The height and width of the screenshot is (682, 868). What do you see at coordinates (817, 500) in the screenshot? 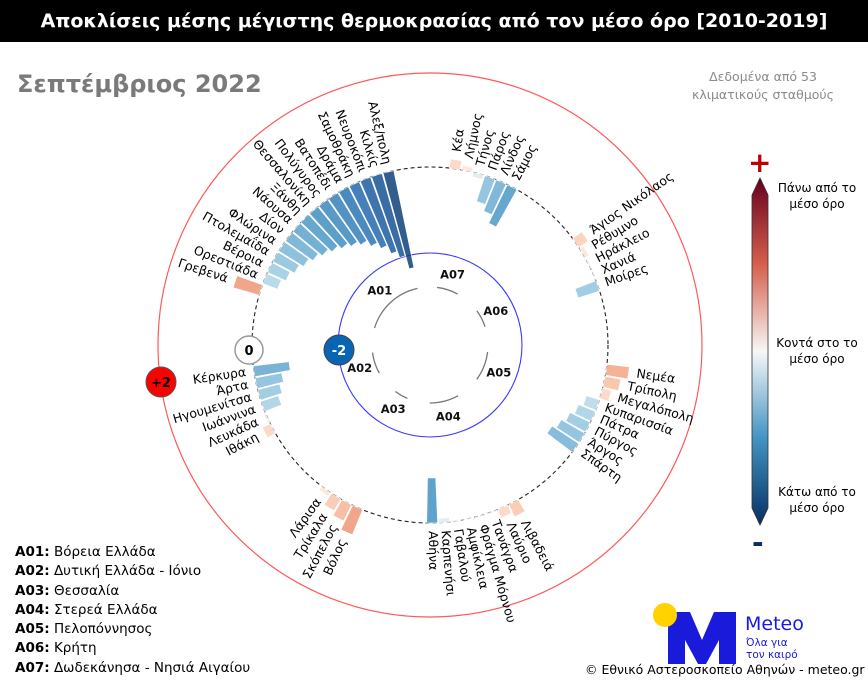
I see `colorbar-bottom-label: Κάτω από το μέσο όρο` at bounding box center [817, 500].